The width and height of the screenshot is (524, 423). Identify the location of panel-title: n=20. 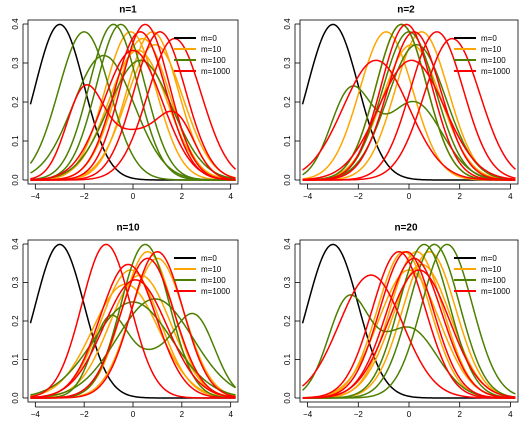
(406, 228).